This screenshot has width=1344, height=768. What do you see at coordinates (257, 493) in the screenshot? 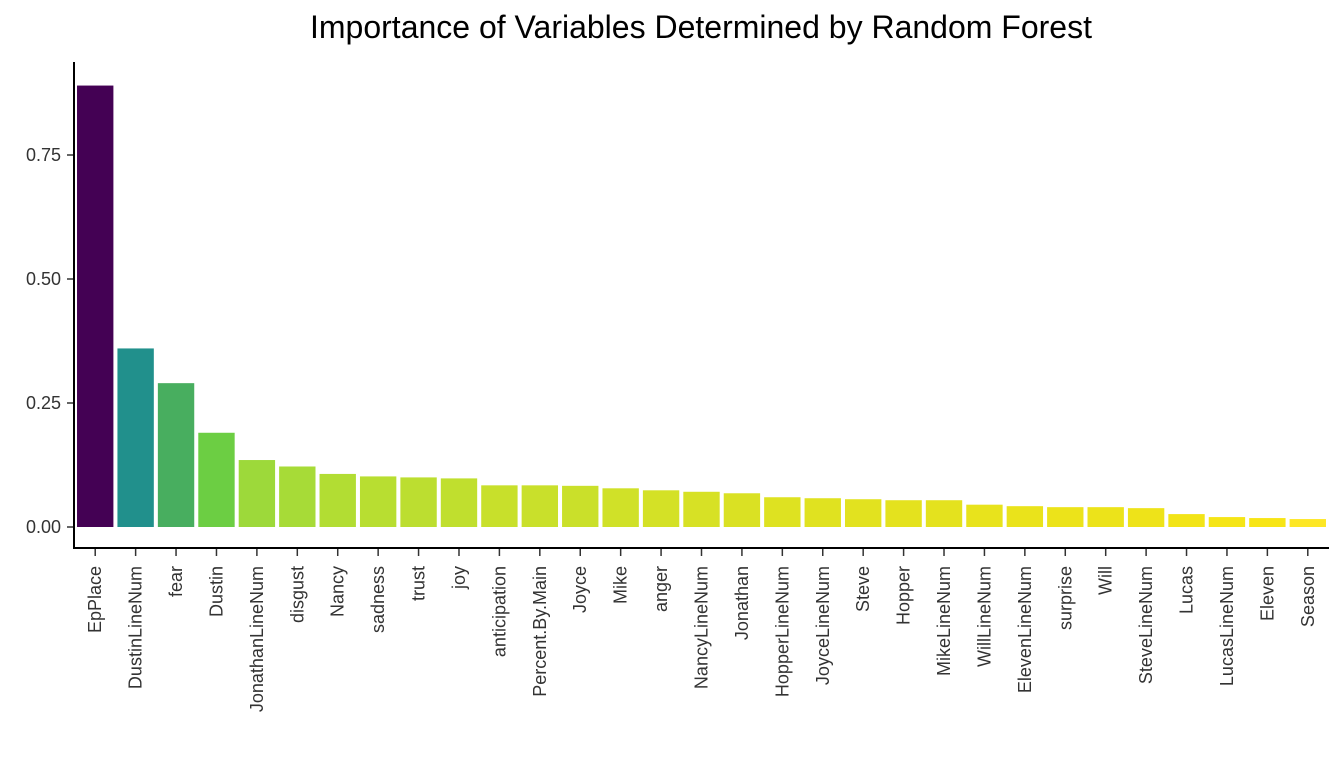
I see `bar-JonathanLineNum` at bounding box center [257, 493].